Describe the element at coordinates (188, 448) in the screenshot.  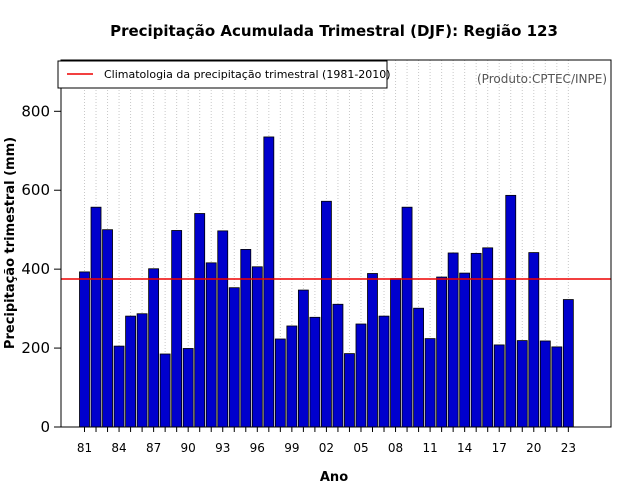
I see `x-tick-label: 90` at that location.